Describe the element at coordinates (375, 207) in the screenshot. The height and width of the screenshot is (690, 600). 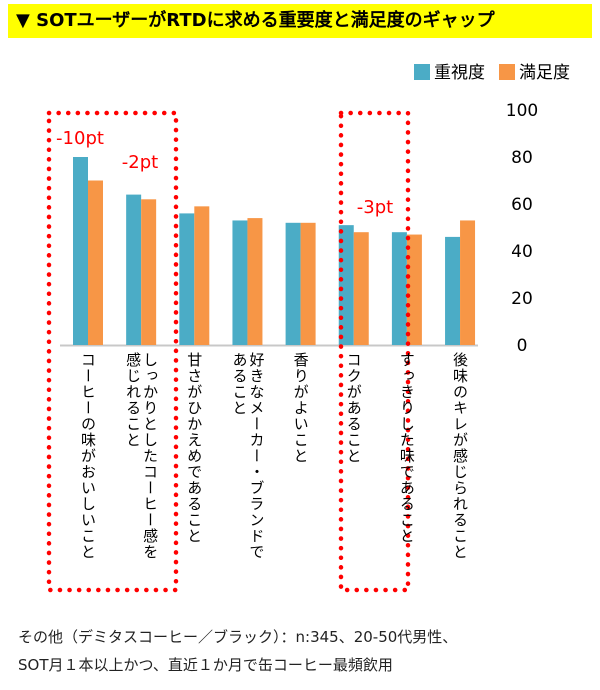
I see `gap-annotation: -3pt` at that location.